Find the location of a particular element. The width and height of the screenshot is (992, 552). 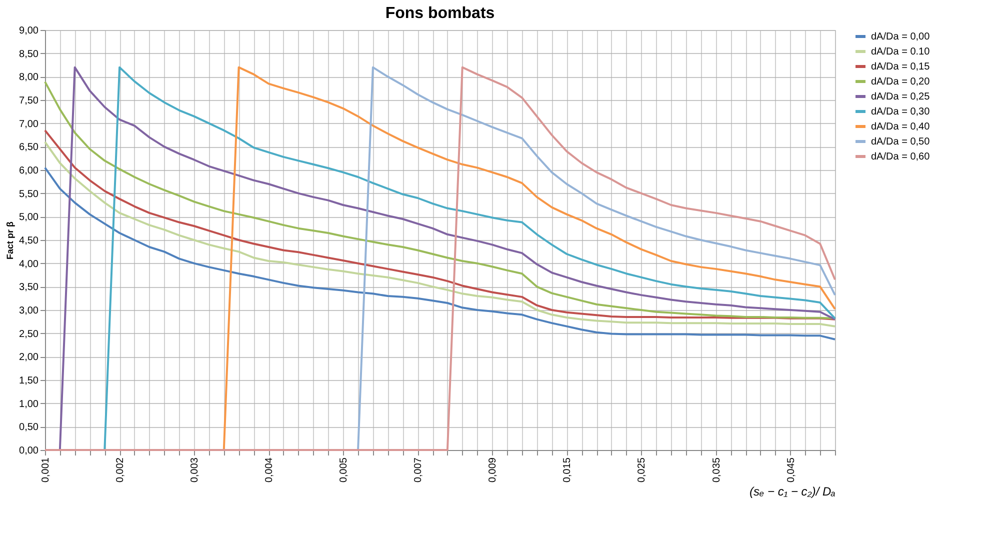

y-tick-label: 4,00 is located at coordinates (29, 264).